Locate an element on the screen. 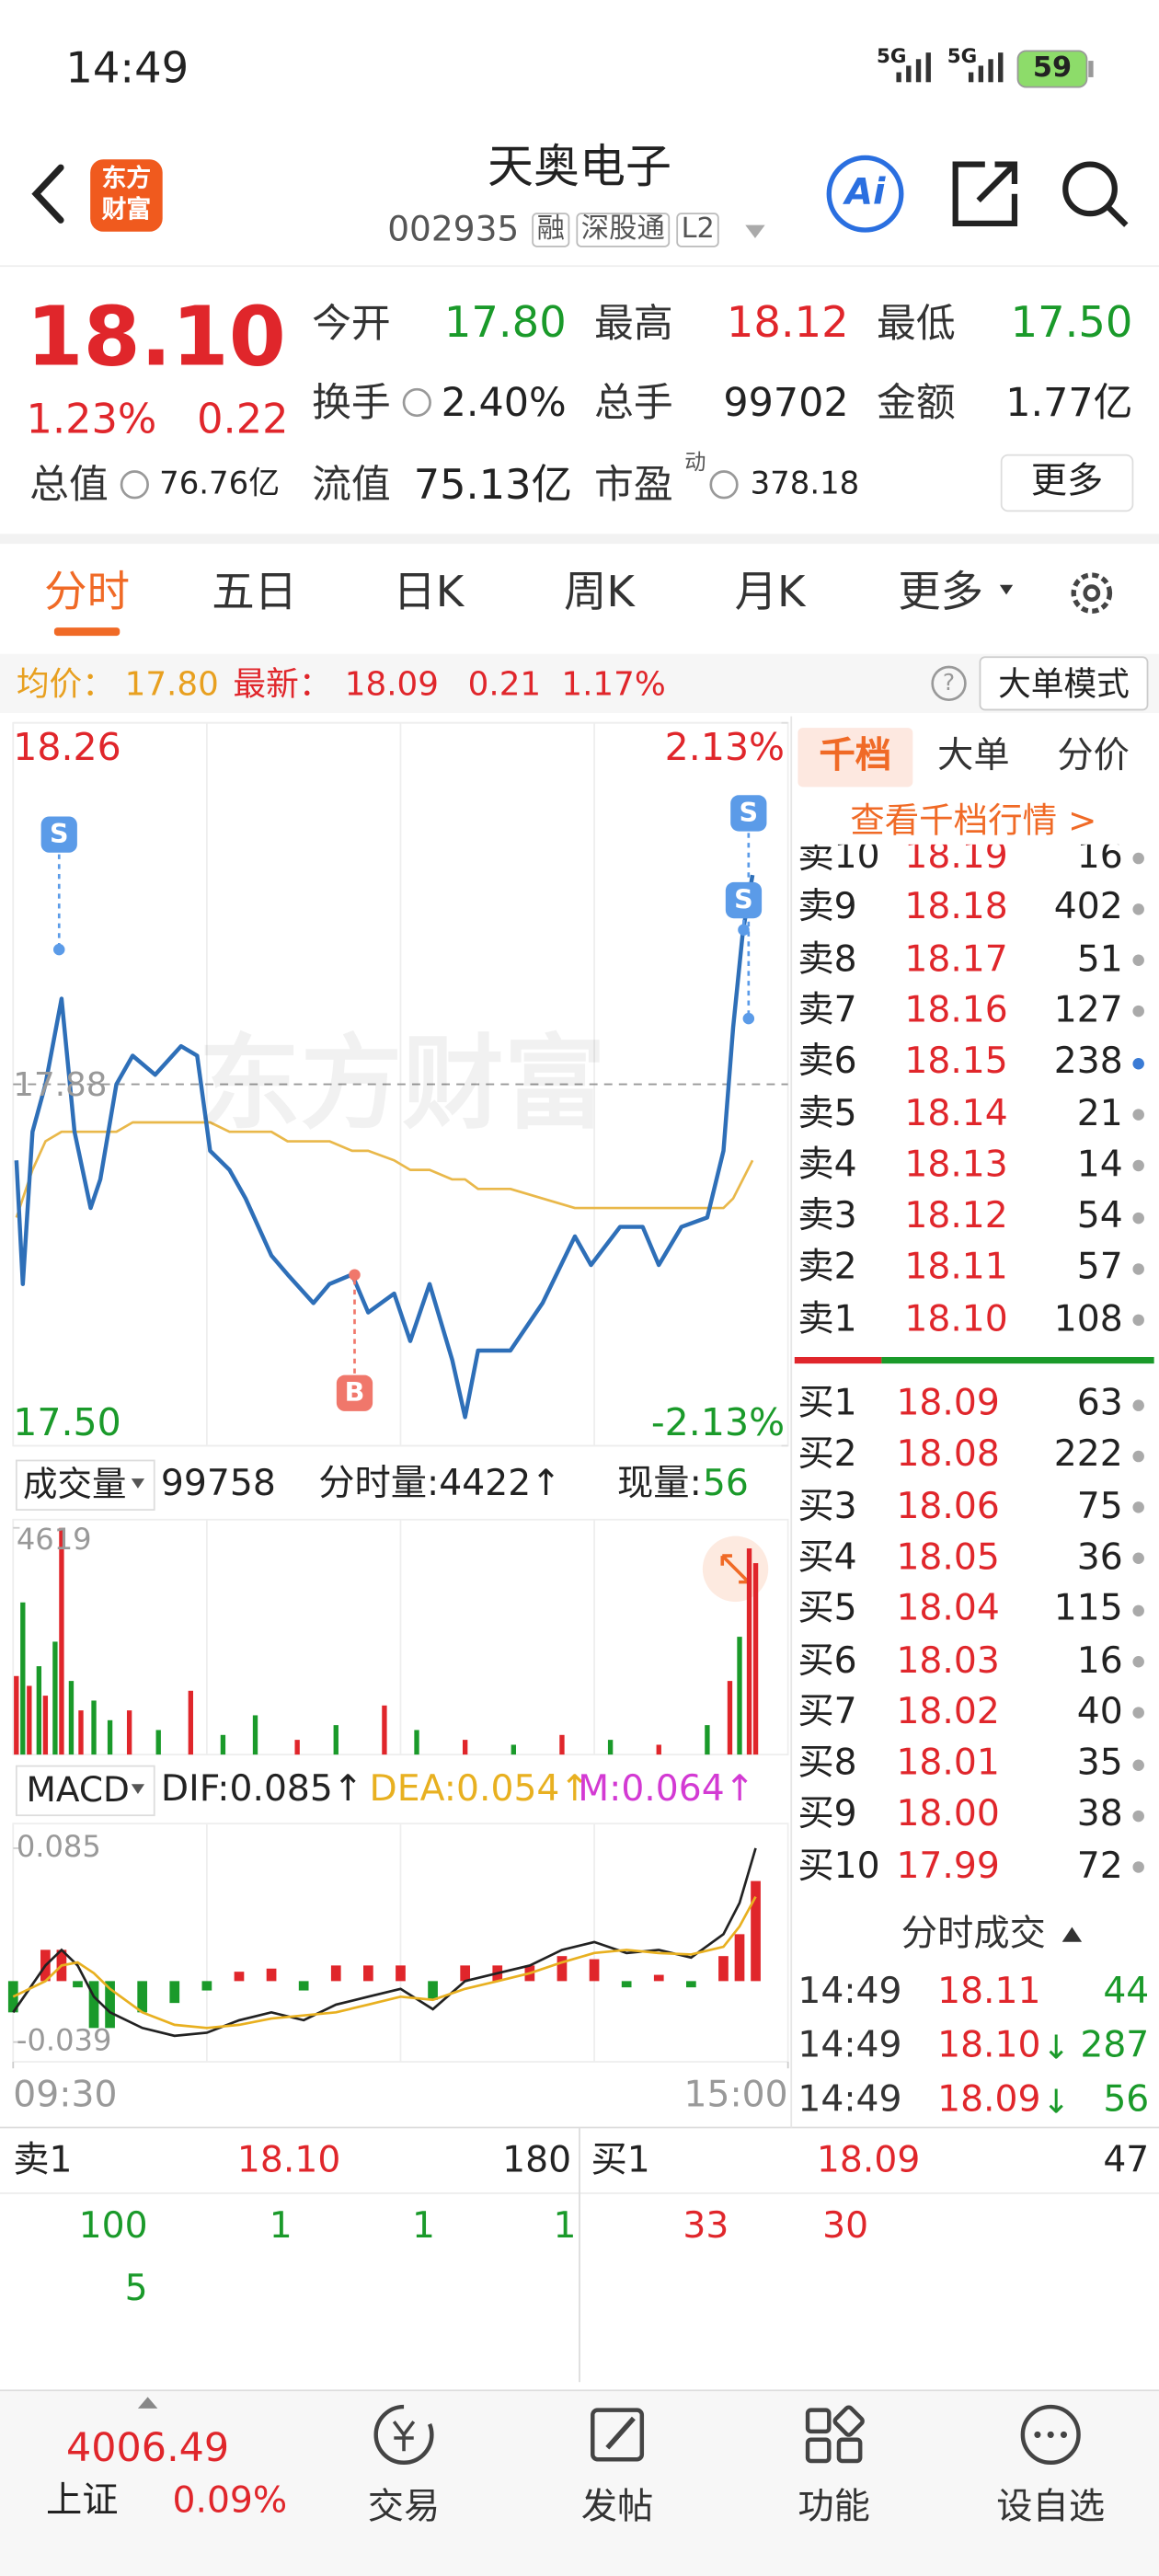  trades-title: 分时成交 is located at coordinates (973, 1934).